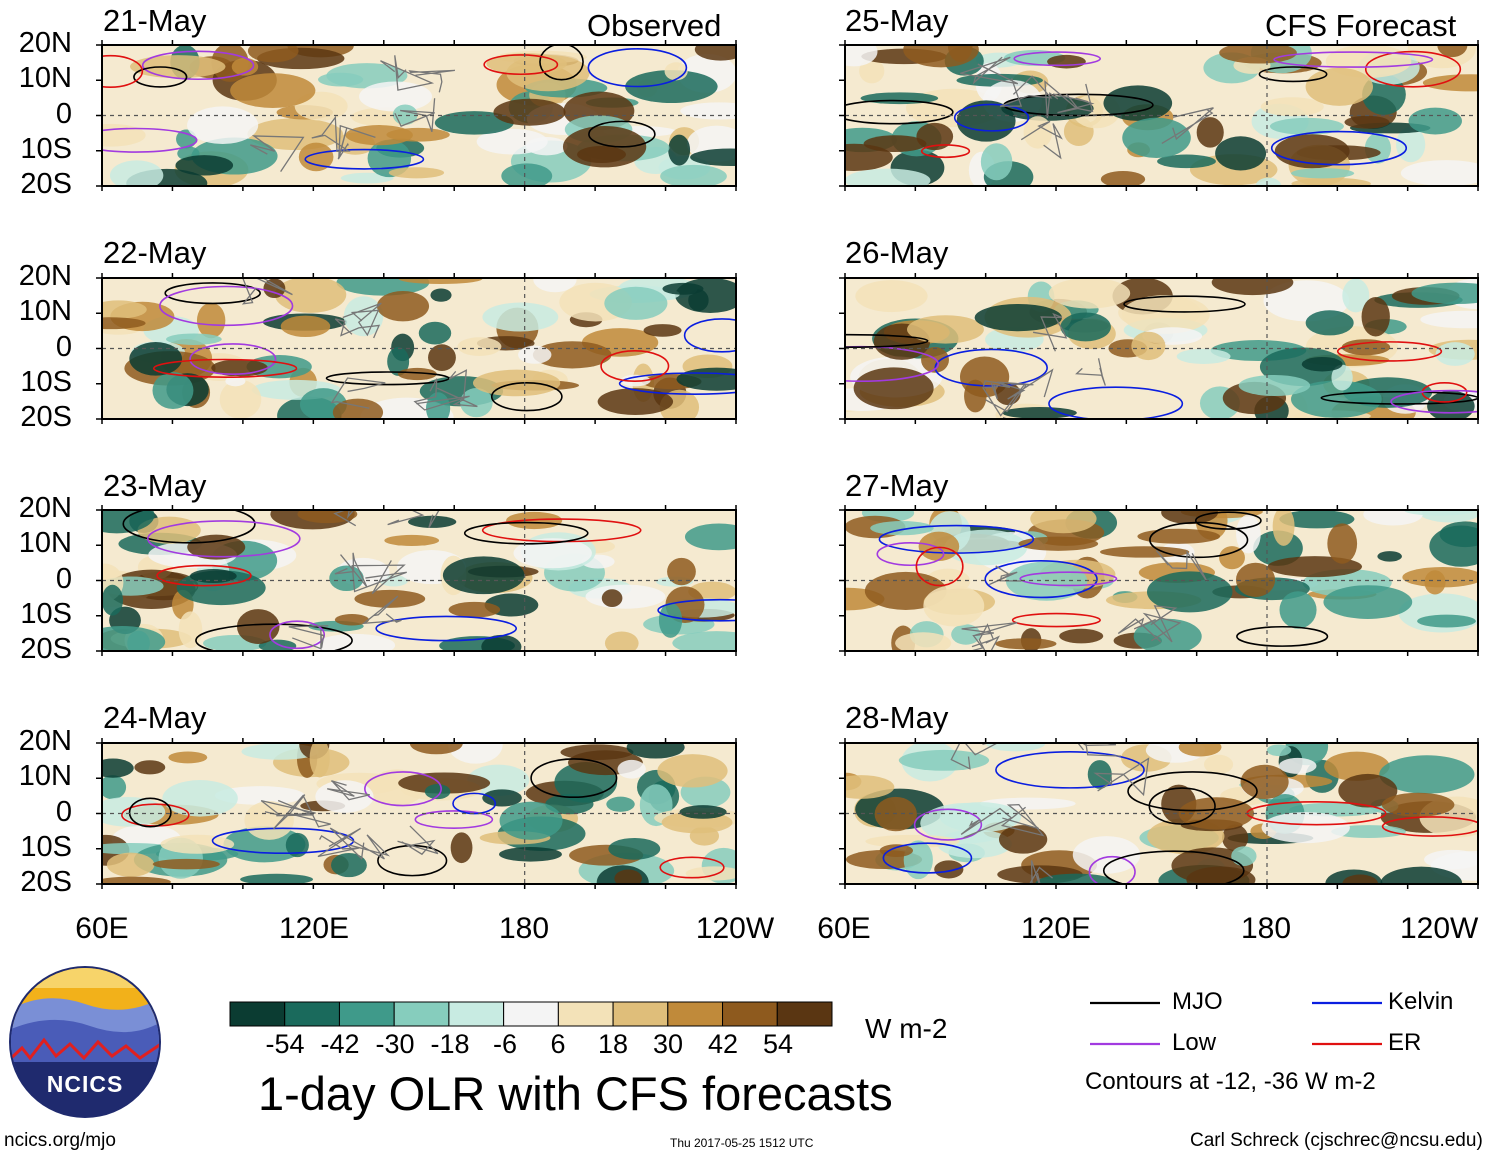 The image size is (1510, 1158). What do you see at coordinates (1194, 1042) in the screenshot?
I see `legend-label-low: Low` at bounding box center [1194, 1042].